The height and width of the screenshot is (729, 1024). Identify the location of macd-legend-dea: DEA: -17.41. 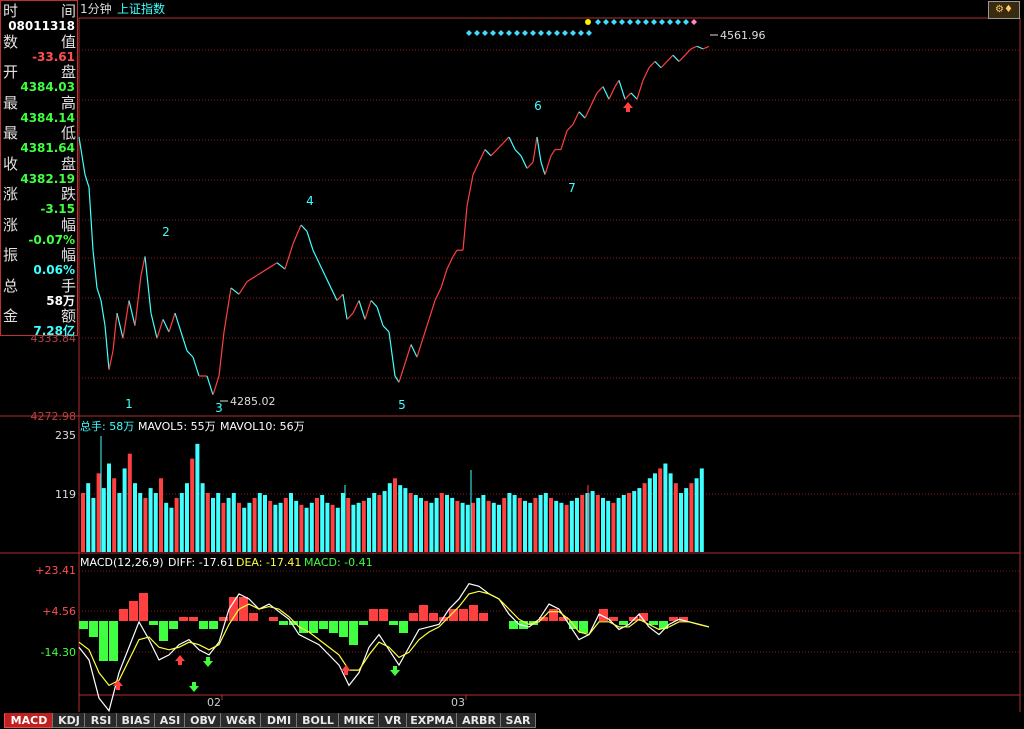
(268, 562).